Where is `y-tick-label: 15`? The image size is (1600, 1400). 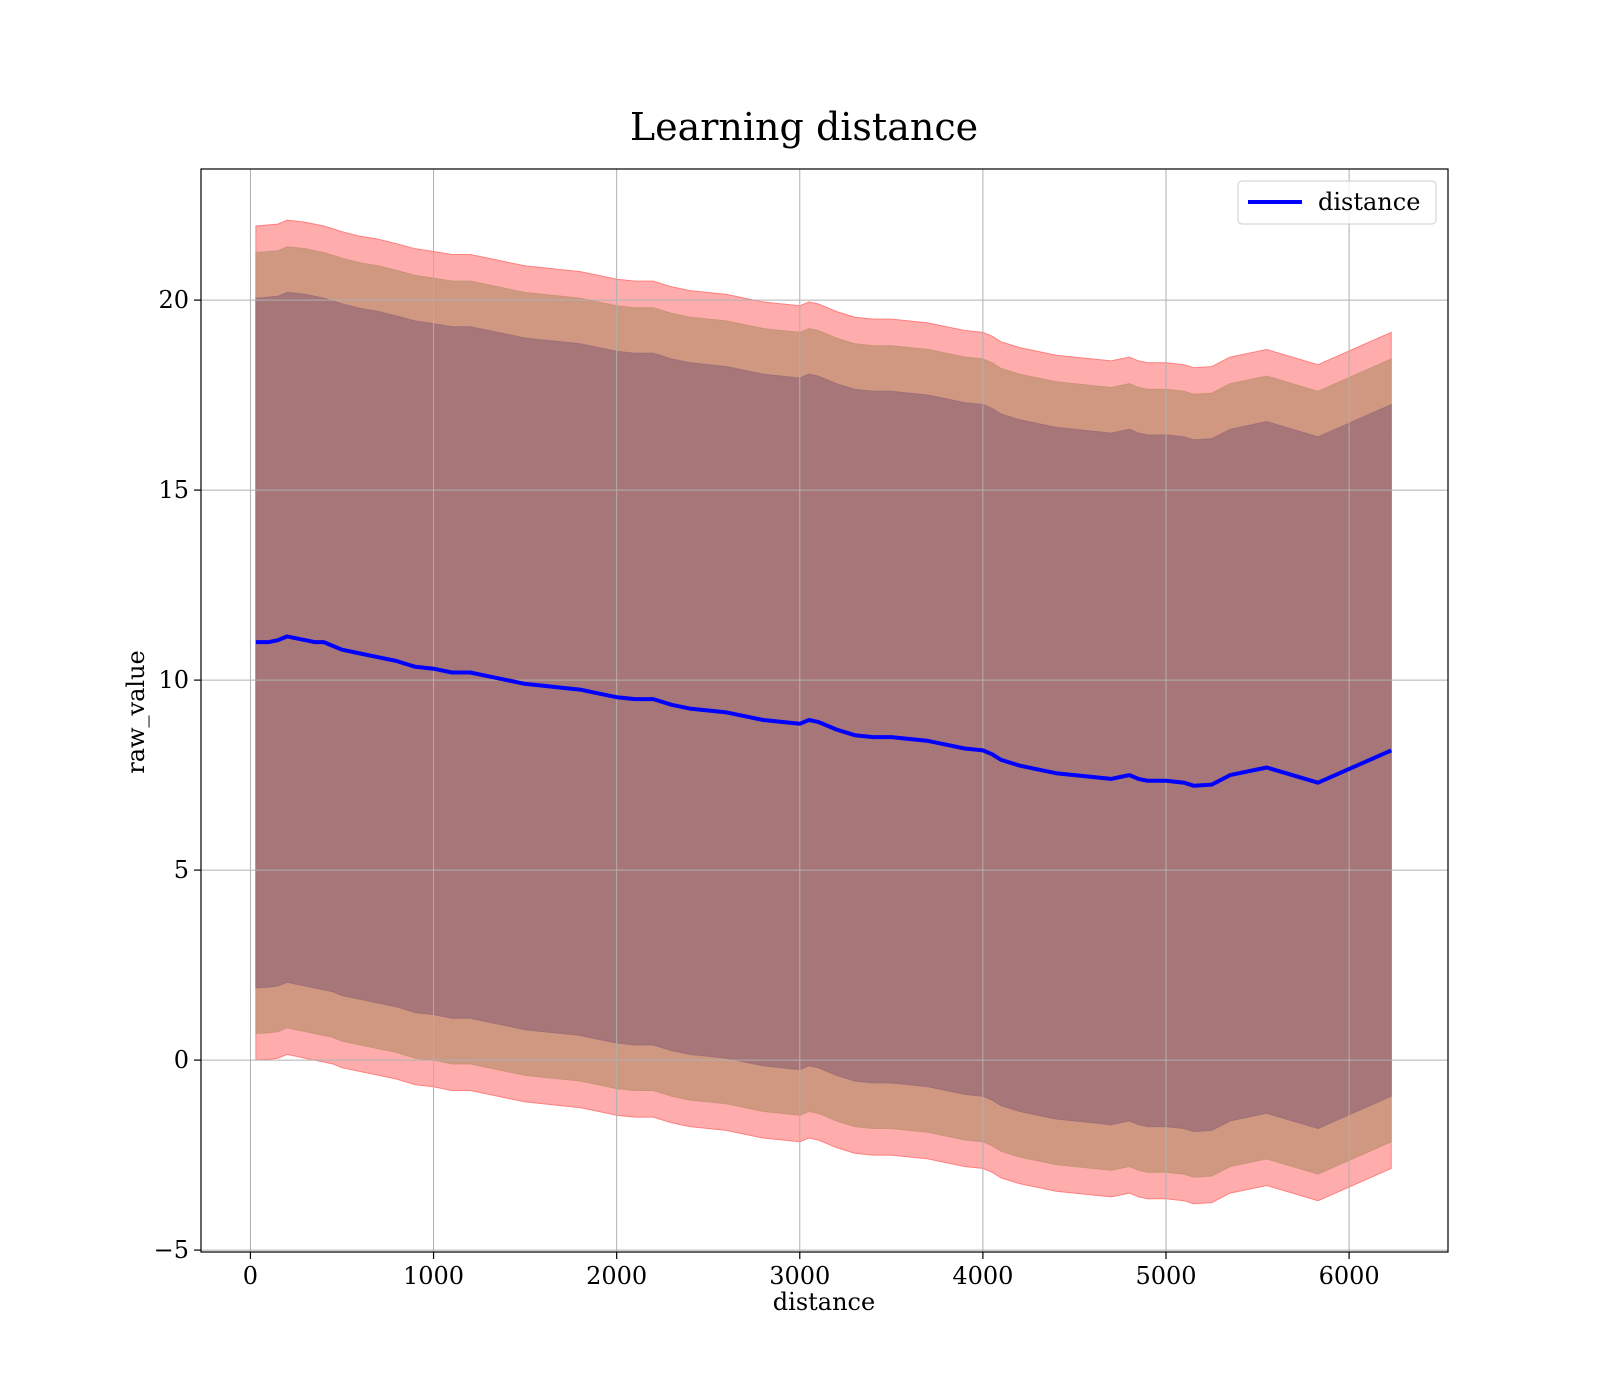
y-tick-label: 15 is located at coordinates (173, 490).